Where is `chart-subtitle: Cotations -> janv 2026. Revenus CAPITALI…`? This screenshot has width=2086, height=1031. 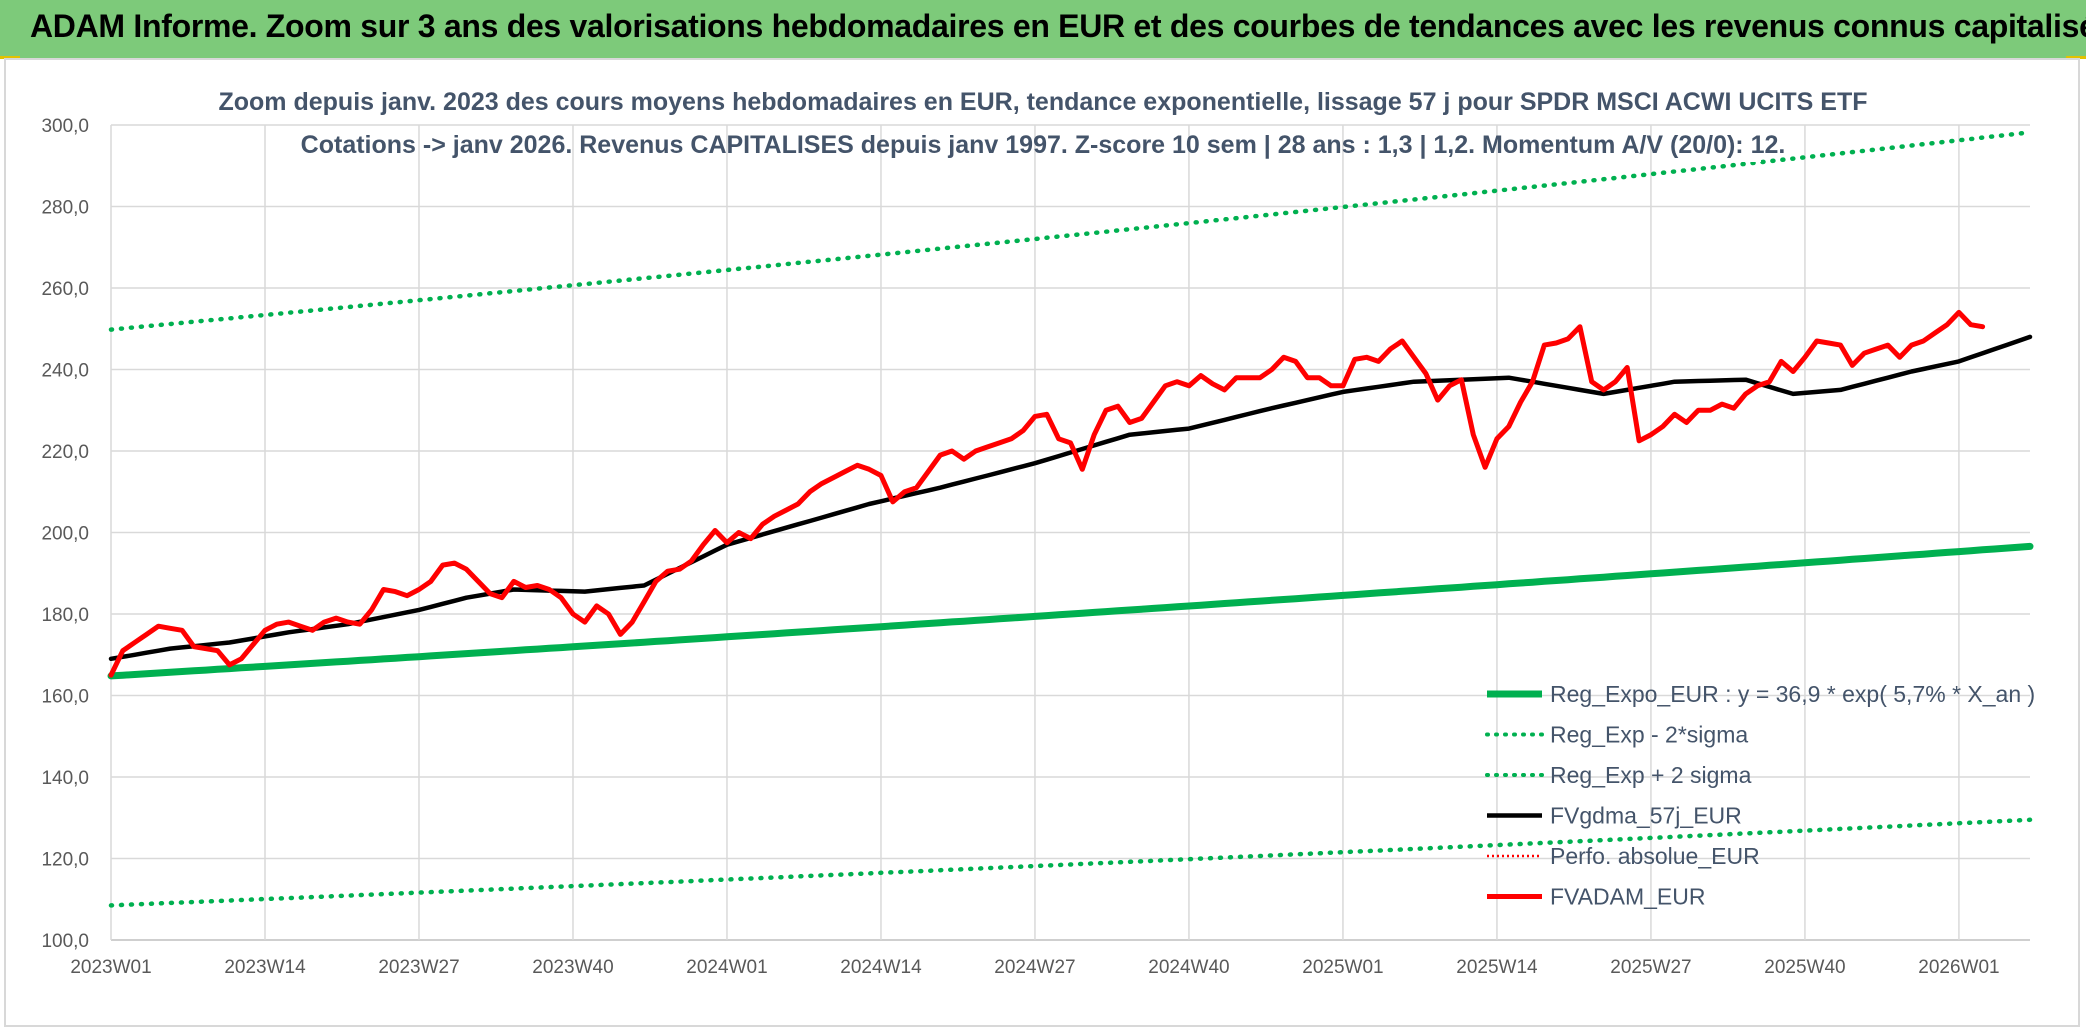 chart-subtitle: Cotations -> janv 2026. Revenus CAPITALI… is located at coordinates (1043, 145).